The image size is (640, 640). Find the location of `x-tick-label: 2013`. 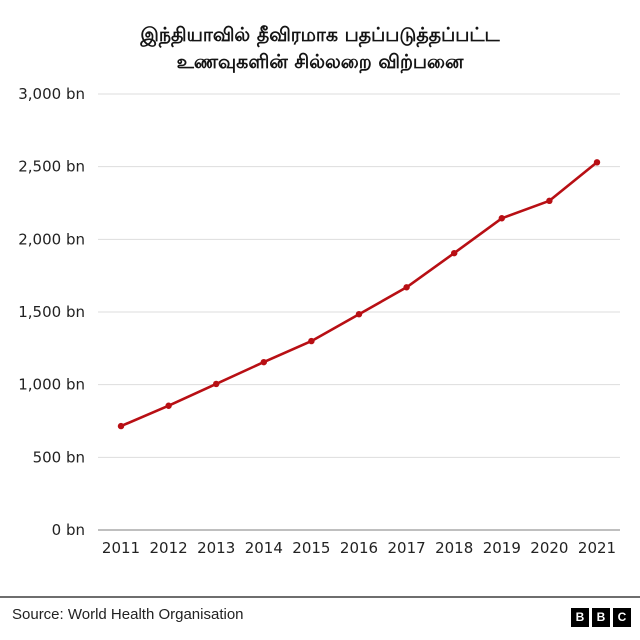

x-tick-label: 2013 is located at coordinates (216, 548).